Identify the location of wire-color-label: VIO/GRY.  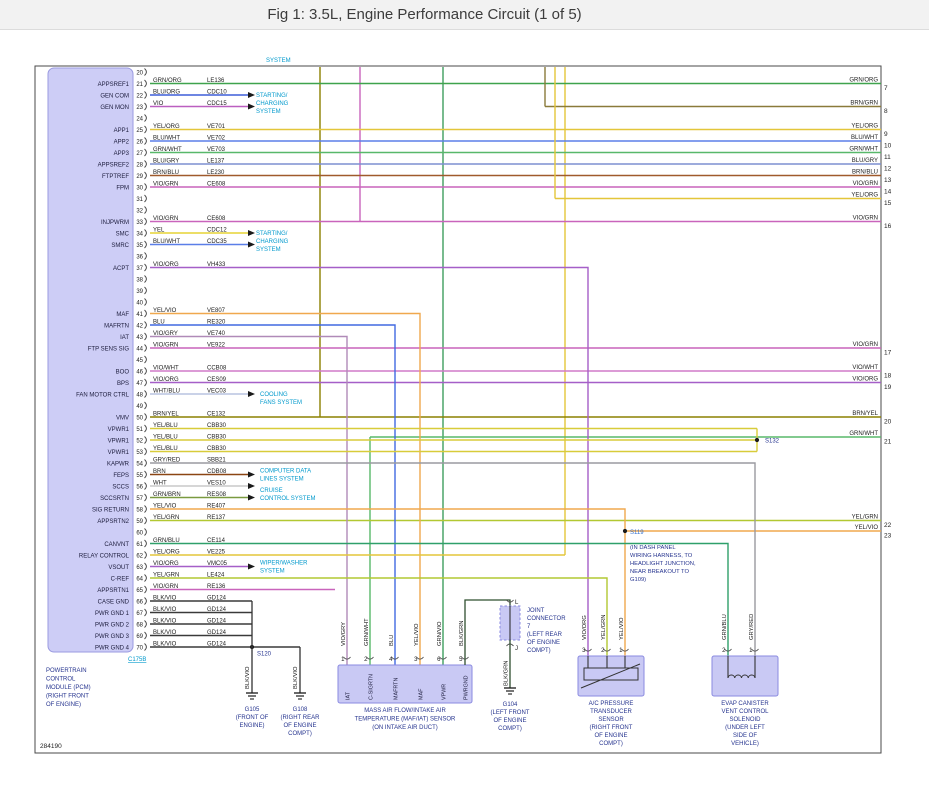
(165, 334).